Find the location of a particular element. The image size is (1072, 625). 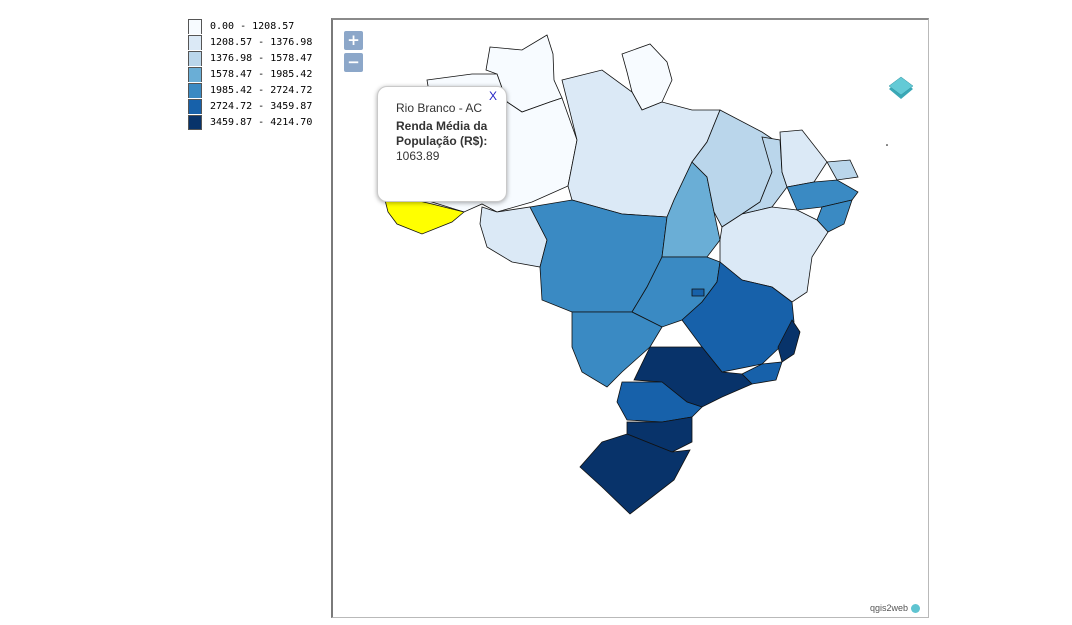

region-ce is located at coordinates (803, 158).